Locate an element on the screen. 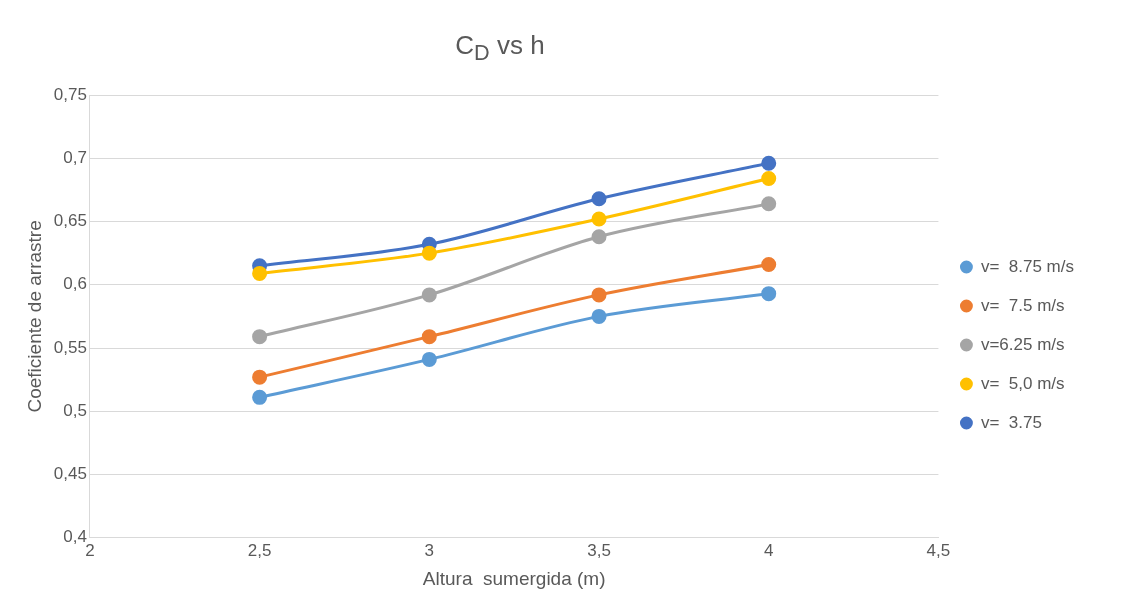  x-tick-label: 3 is located at coordinates (429, 550).